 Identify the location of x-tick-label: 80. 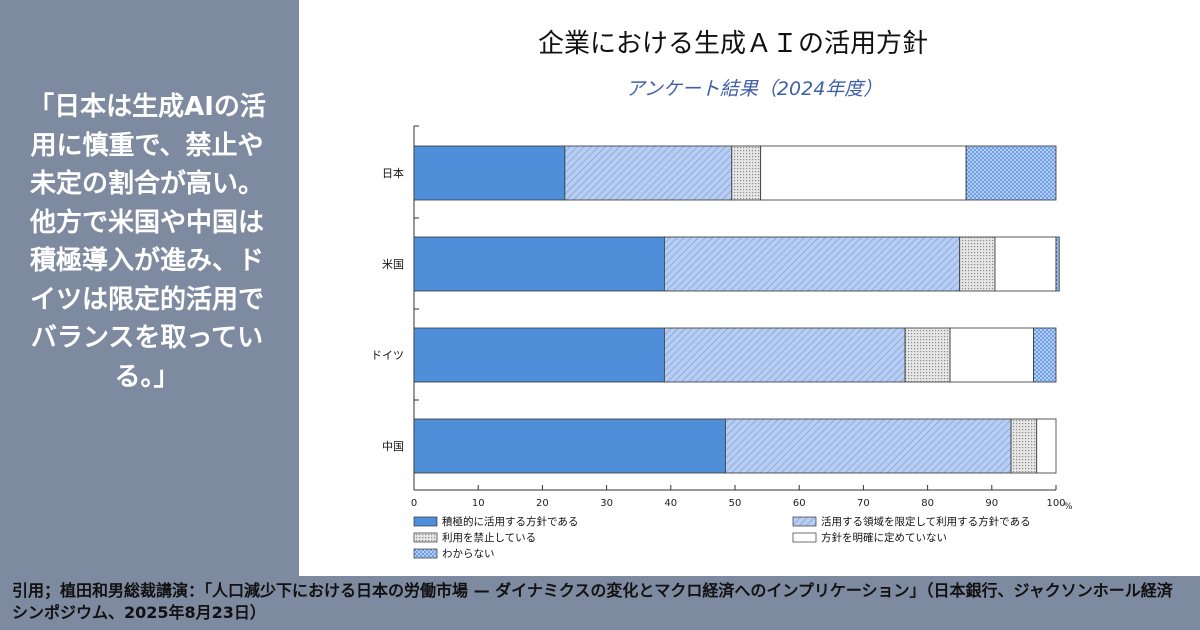
(927, 503).